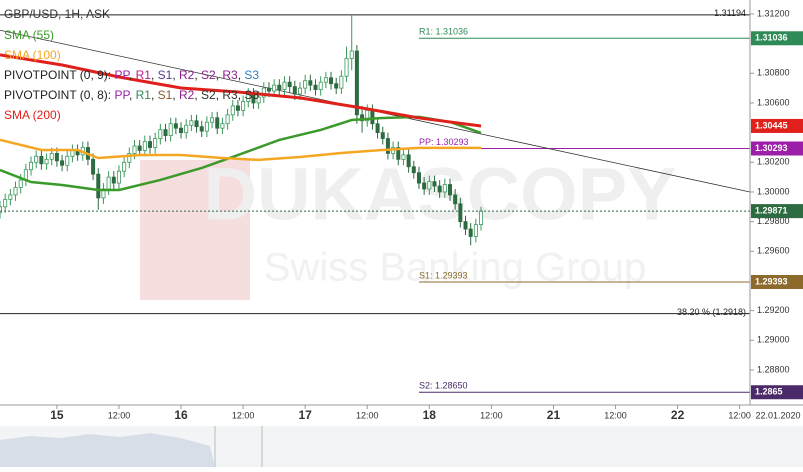 The width and height of the screenshot is (803, 472). Describe the element at coordinates (773, 310) in the screenshot. I see `y-tick-label: 1.29200` at that location.